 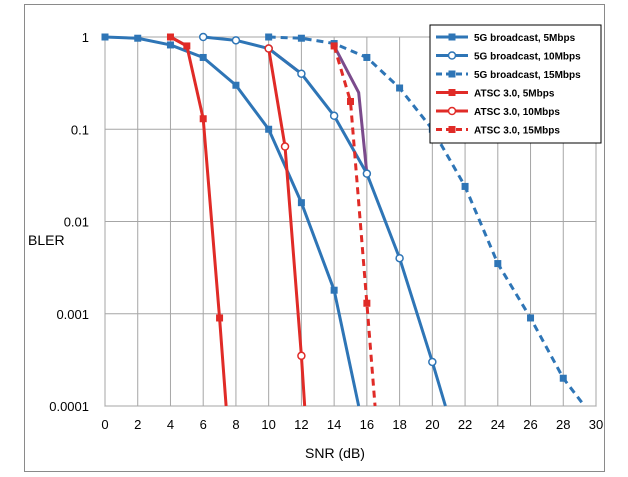 What do you see at coordinates (72, 314) in the screenshot?
I see `y-tick-label: 0.001` at bounding box center [72, 314].